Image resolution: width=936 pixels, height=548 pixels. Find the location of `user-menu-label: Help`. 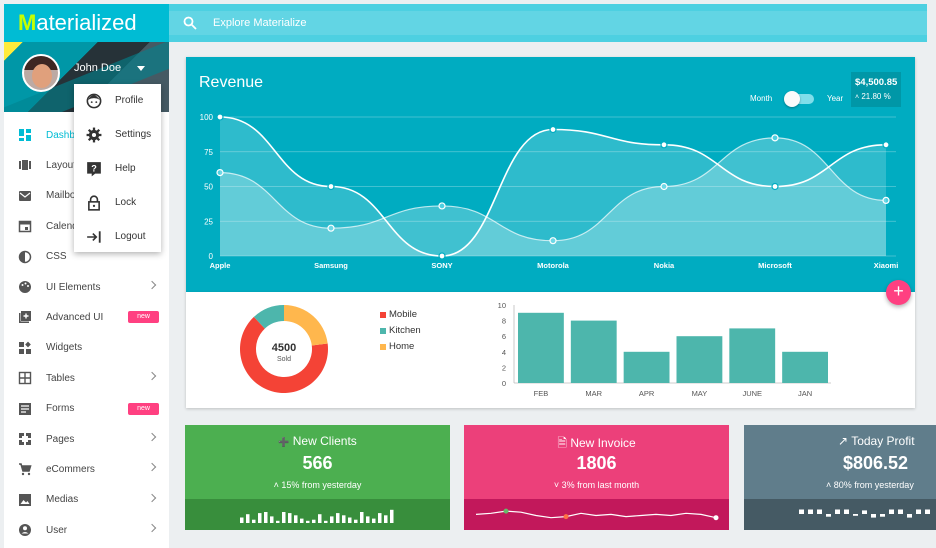

user-menu-label: Help is located at coordinates (125, 168).